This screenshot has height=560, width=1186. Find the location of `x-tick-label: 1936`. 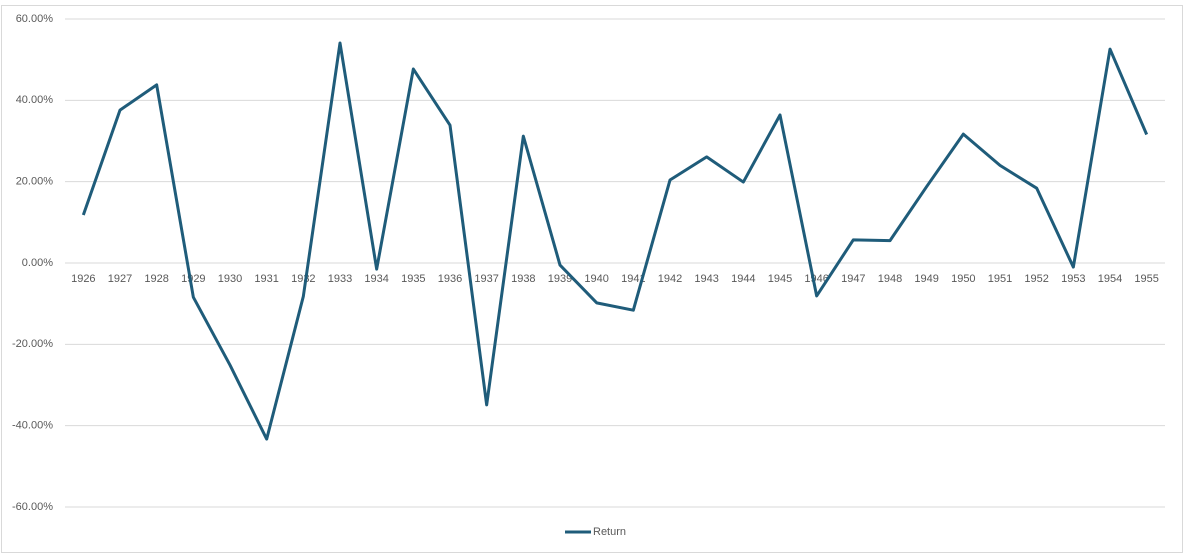

x-tick-label: 1936 is located at coordinates (450, 279).